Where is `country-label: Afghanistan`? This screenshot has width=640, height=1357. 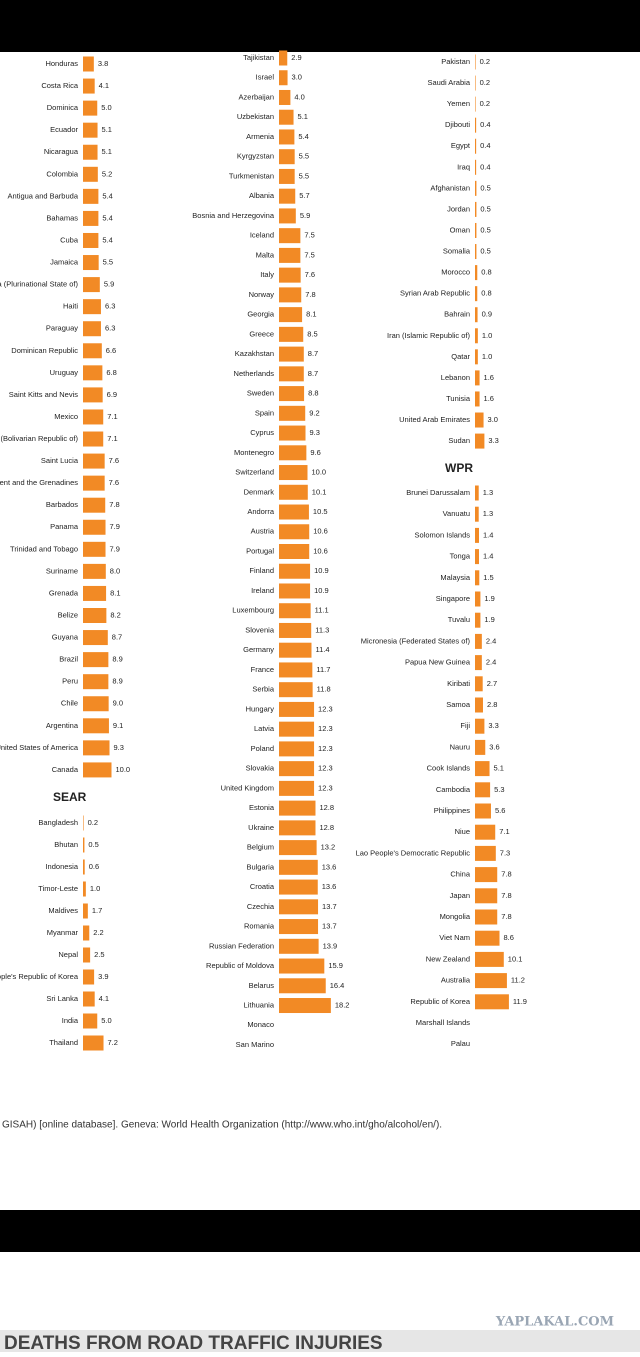
country-label: Afghanistan is located at coordinates (450, 187).